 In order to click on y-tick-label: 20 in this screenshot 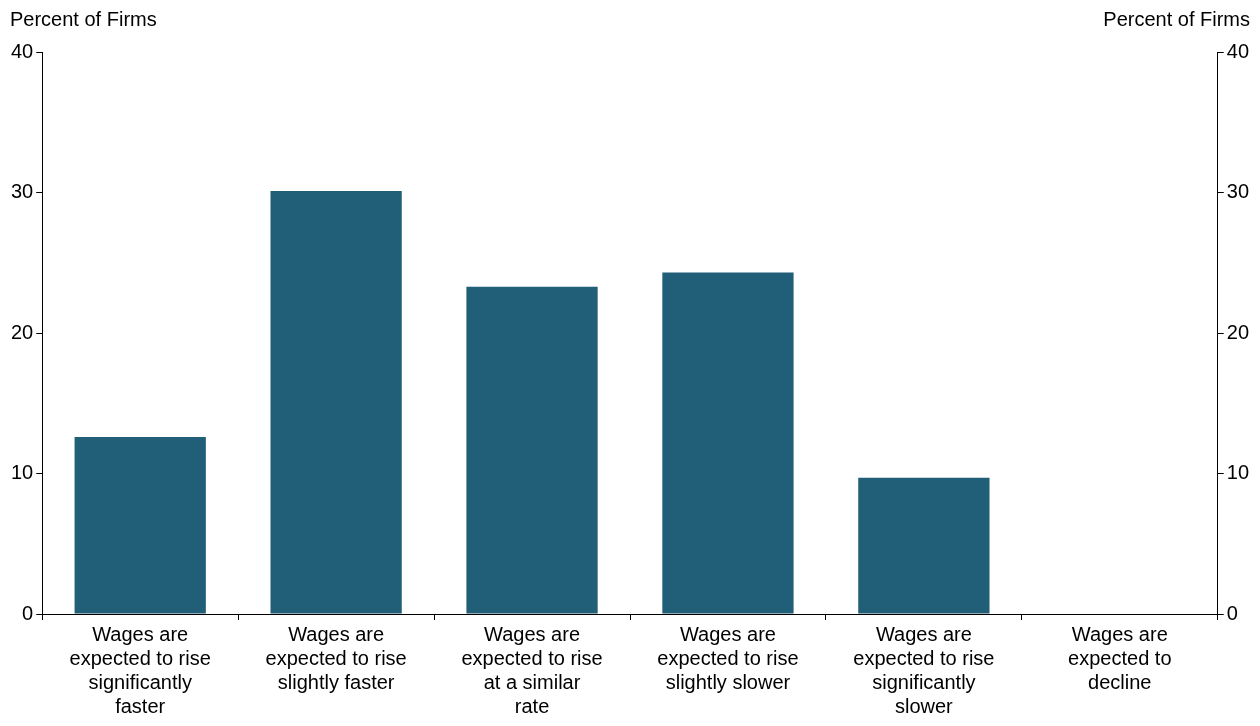, I will do `click(22, 331)`.